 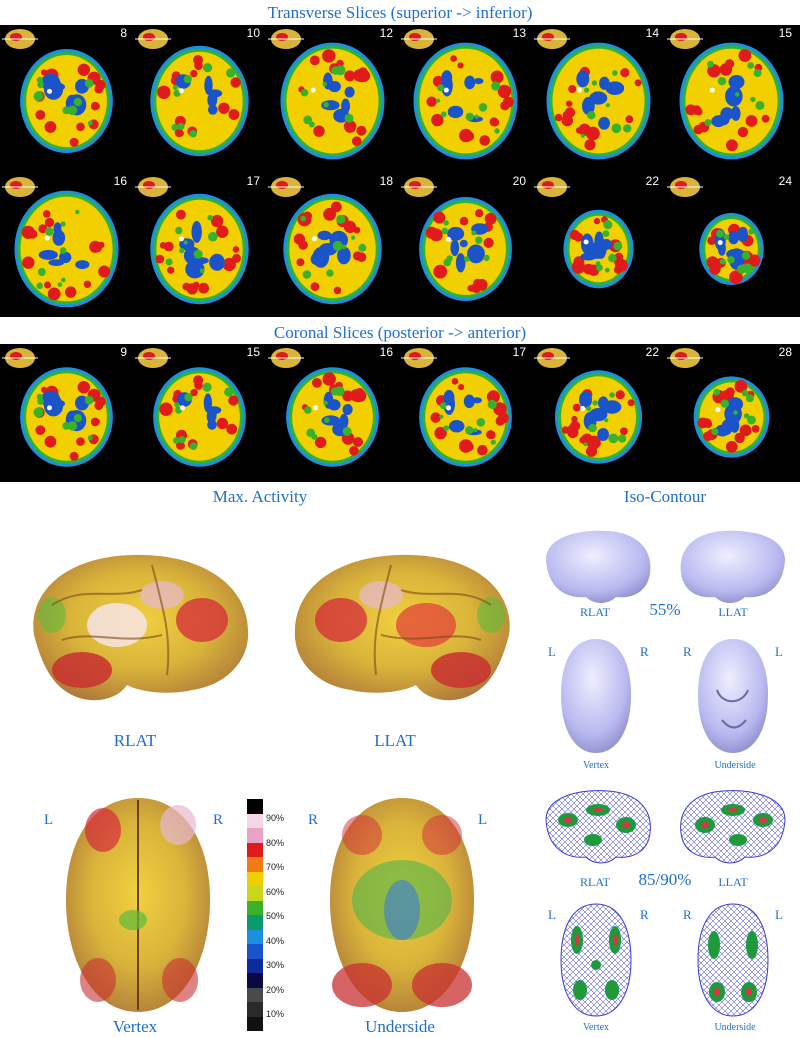 What do you see at coordinates (519, 181) in the screenshot?
I see `transverse-slice-number: 20` at bounding box center [519, 181].